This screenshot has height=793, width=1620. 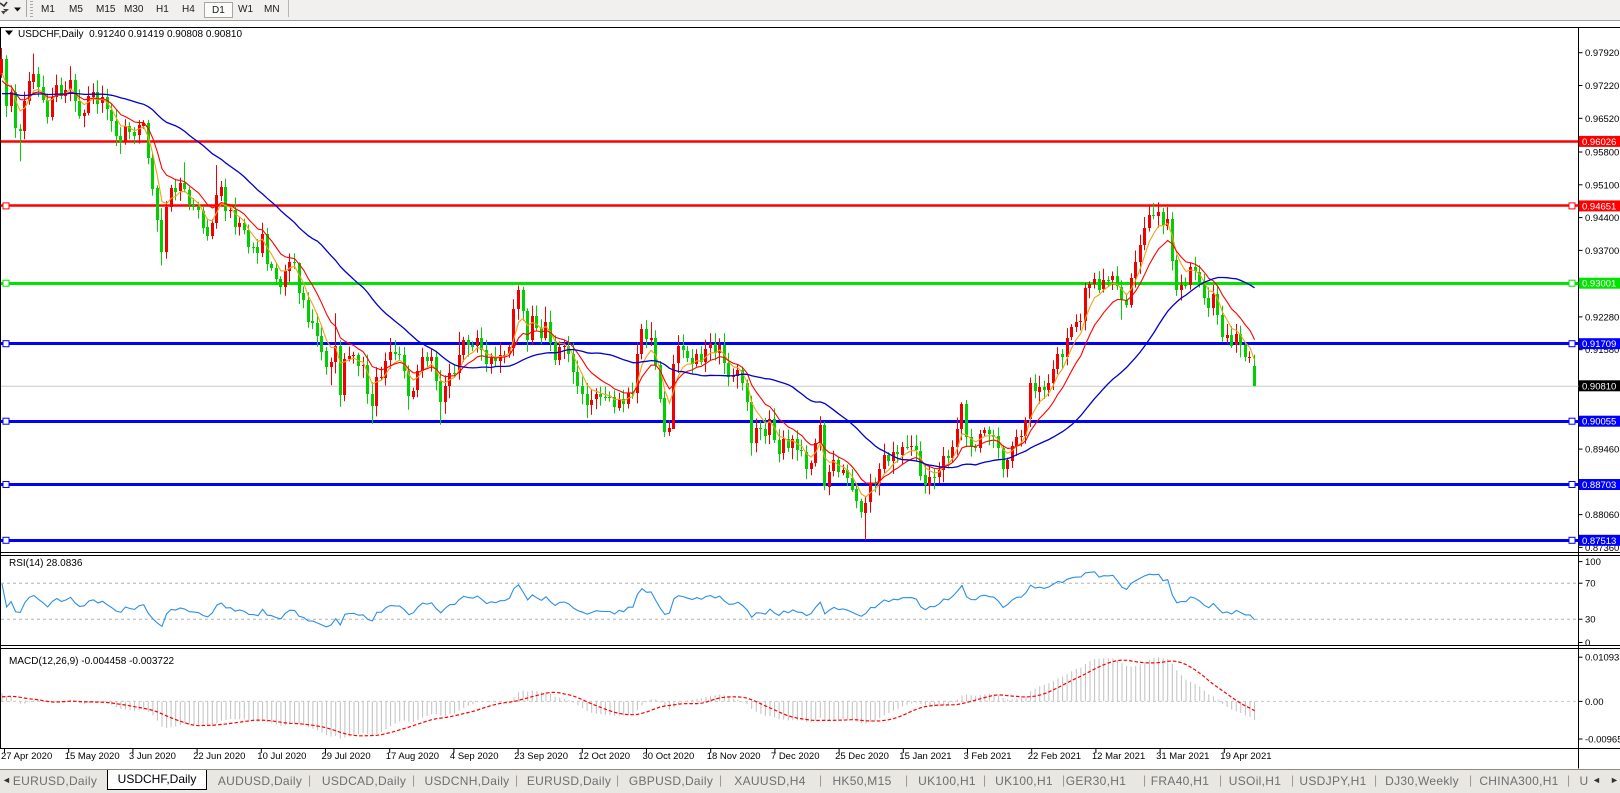 What do you see at coordinates (1602, 86) in the screenshot?
I see `svg-text: 0.97220` at bounding box center [1602, 86].